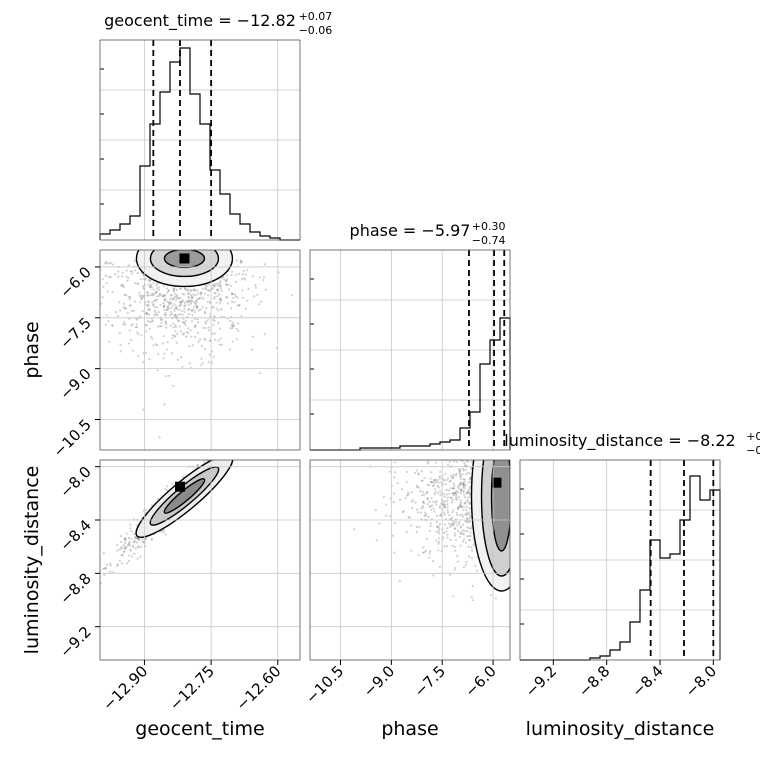  What do you see at coordinates (180, 486) in the screenshot?
I see `density-peak` at bounding box center [180, 486].